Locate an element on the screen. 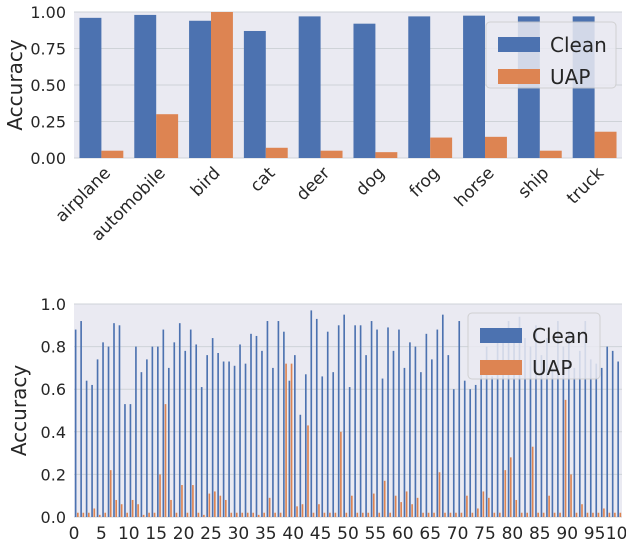 The height and width of the screenshot is (539, 626). bar-clean-cat is located at coordinates (254, 94).